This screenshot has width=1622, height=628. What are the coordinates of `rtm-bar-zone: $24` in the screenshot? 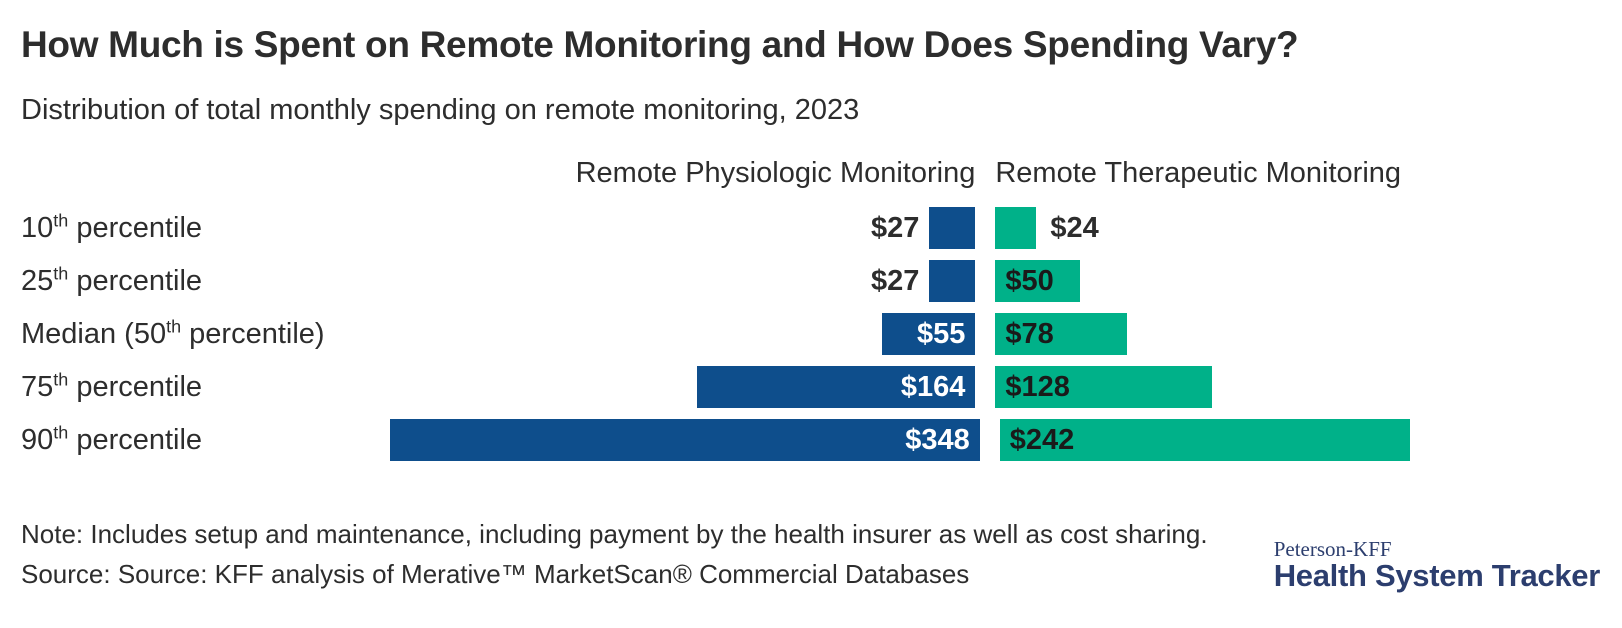 It's located at (1297, 228).